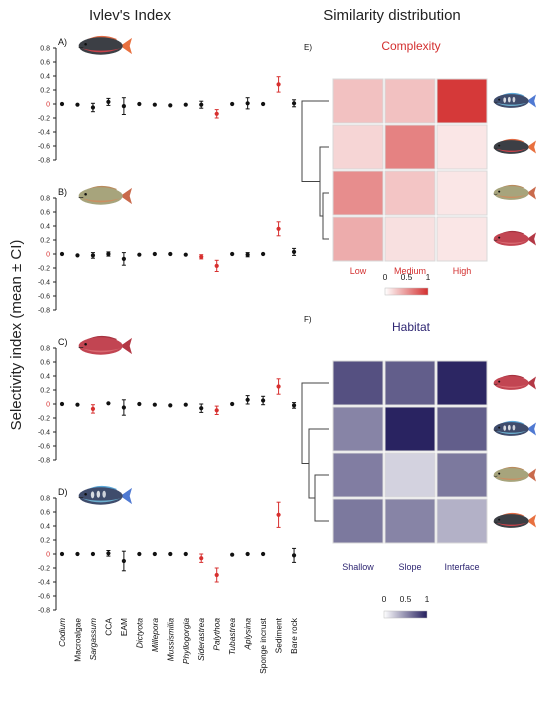 This screenshot has height=703, width=550. What do you see at coordinates (63, 492) in the screenshot?
I see `panel-label: D)` at bounding box center [63, 492].